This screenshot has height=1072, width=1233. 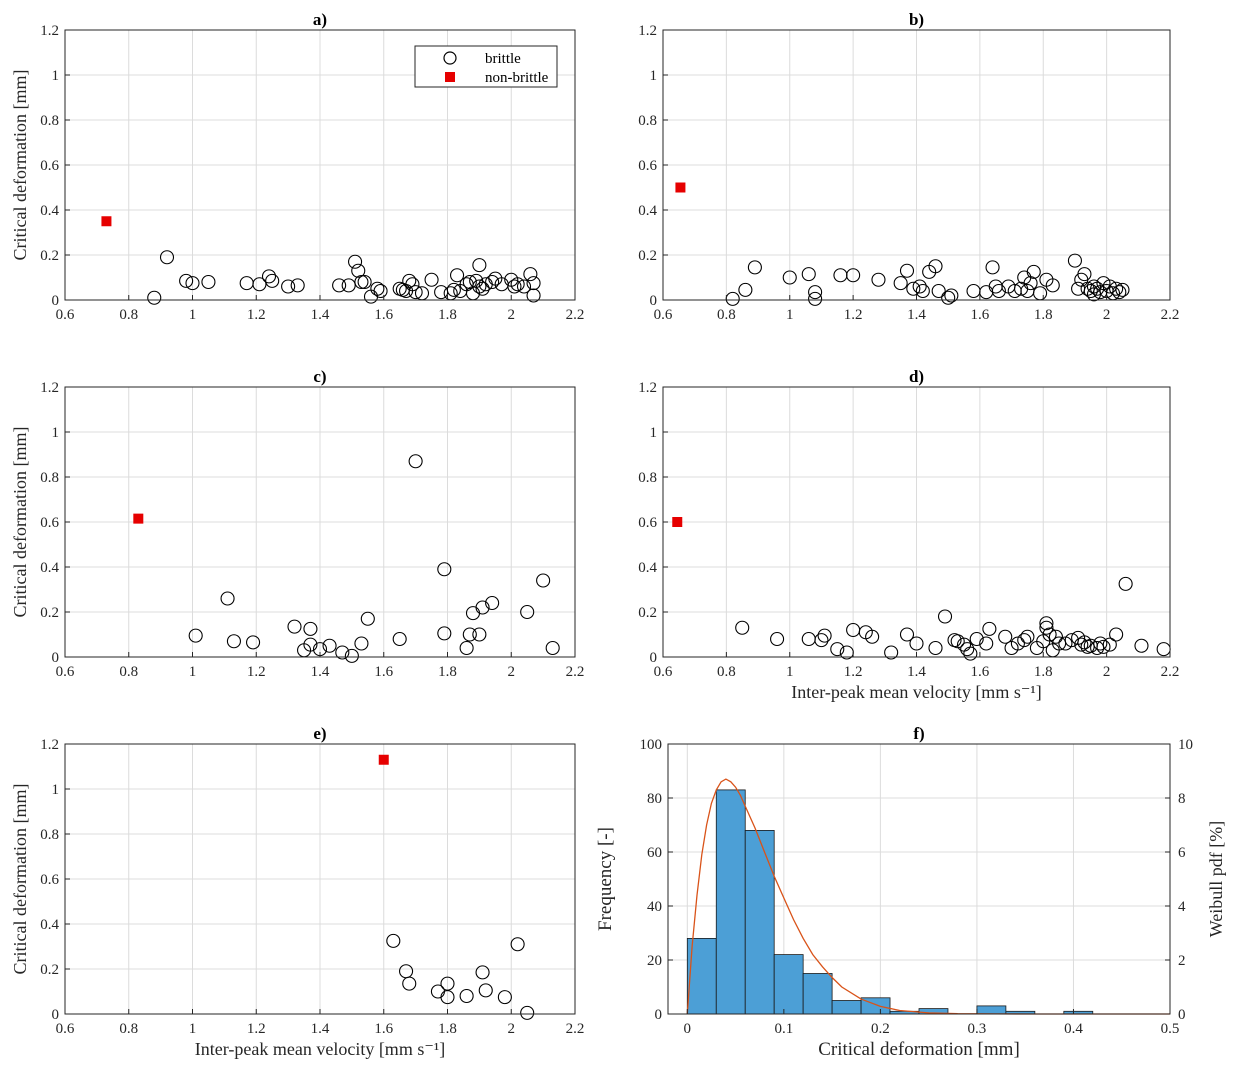 I want to click on panel-title: d), so click(x=916, y=376).